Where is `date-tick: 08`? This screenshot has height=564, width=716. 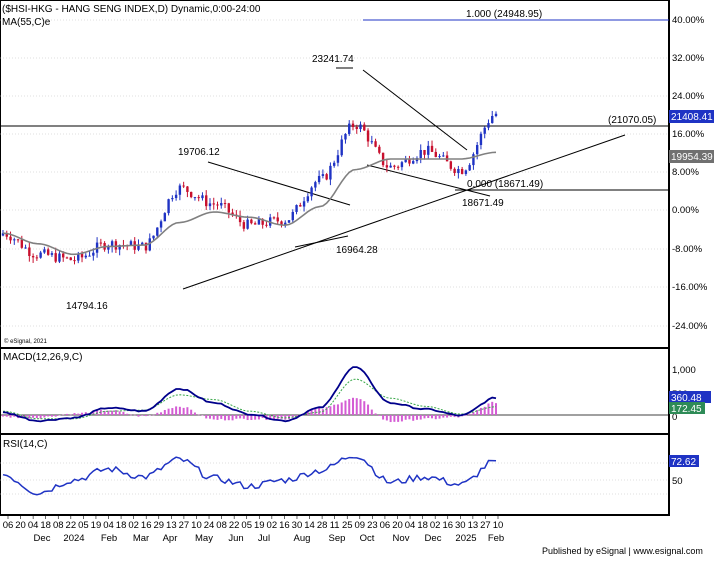 date-tick: 08 is located at coordinates (221, 525).